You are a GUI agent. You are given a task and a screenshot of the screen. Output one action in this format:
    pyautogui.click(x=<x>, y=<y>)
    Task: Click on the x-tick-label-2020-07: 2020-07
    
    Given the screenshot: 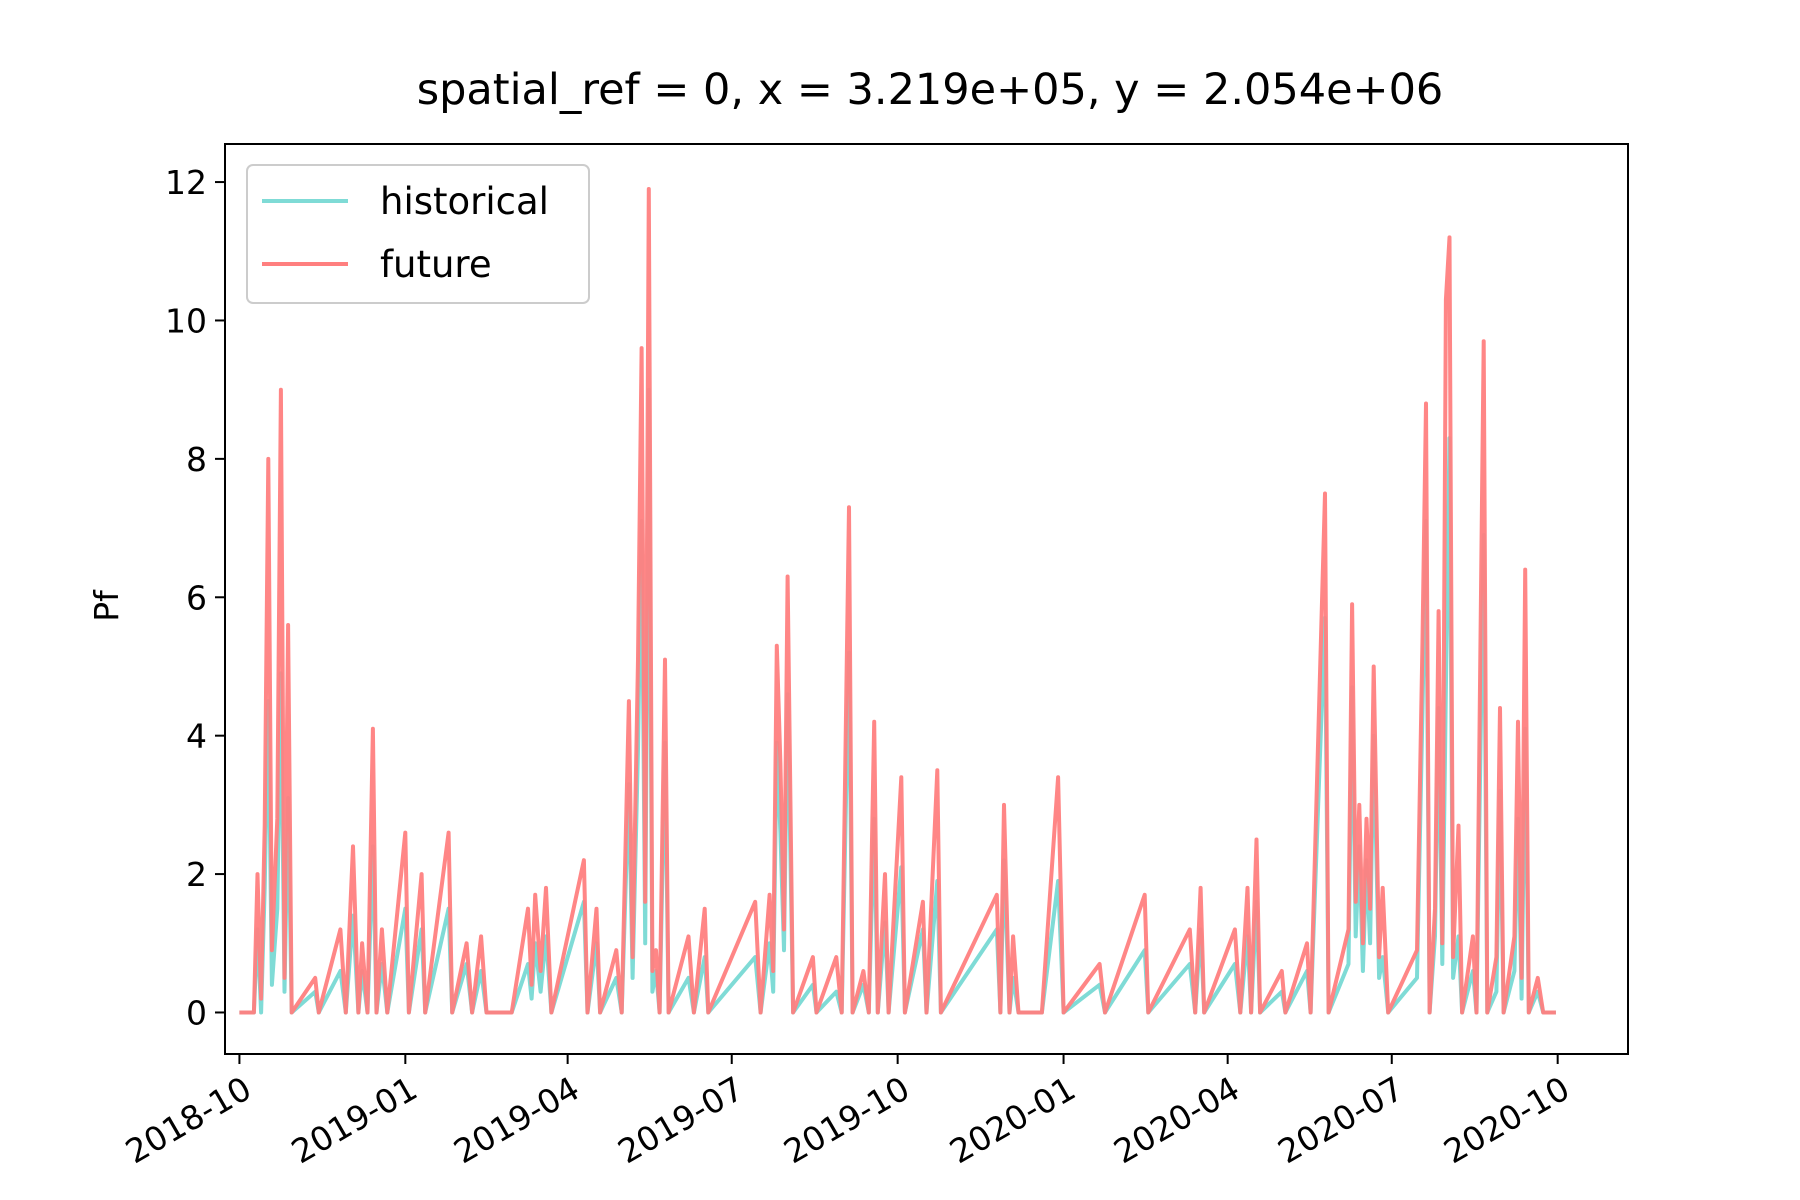 What is the action you would take?
    pyautogui.click(x=1340, y=1120)
    